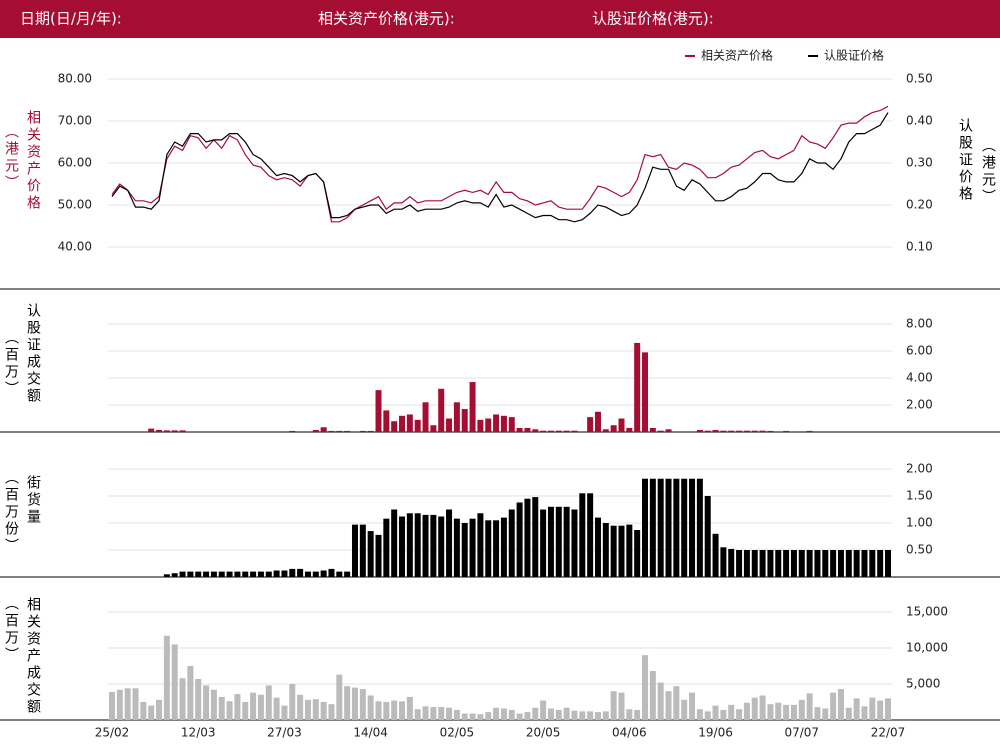 This screenshot has width=1000, height=751. Describe the element at coordinates (919, 79) in the screenshot. I see `y2-tick-label: 0.50` at that location.